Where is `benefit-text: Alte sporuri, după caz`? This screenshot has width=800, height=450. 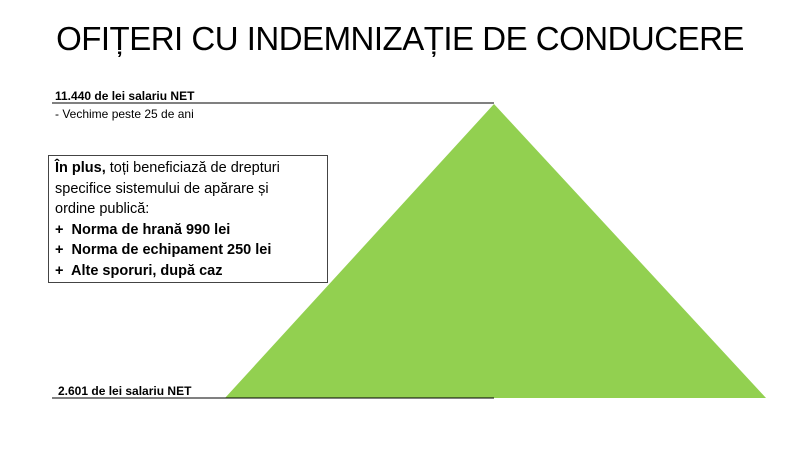
benefit-text: Alte sporuri, după caz is located at coordinates (147, 270).